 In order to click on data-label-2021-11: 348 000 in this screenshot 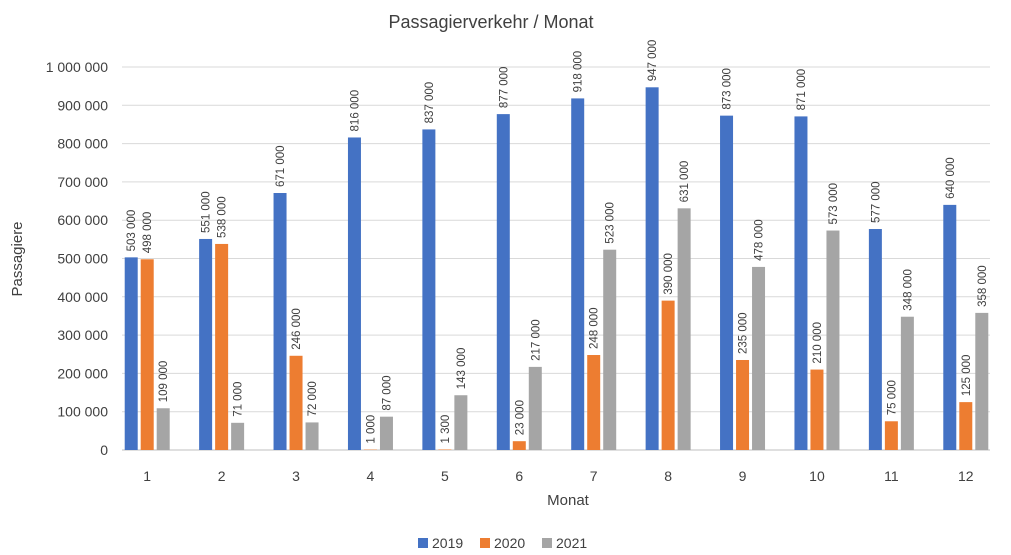, I will do `click(908, 290)`.